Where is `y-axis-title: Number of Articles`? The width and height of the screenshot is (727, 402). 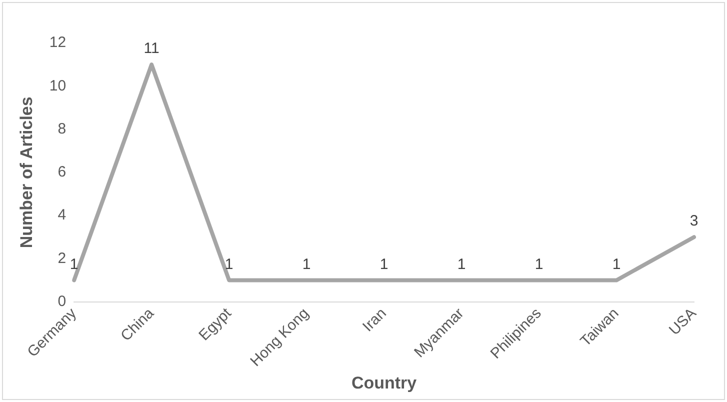
y-axis-title: Number of Articles is located at coordinates (26, 172).